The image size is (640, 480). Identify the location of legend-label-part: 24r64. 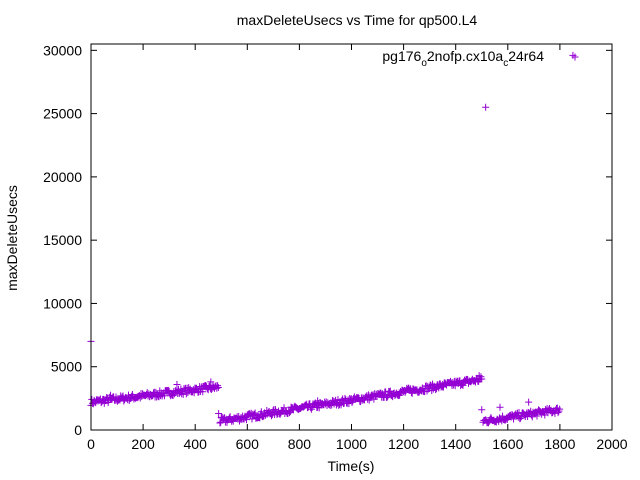
(526, 56).